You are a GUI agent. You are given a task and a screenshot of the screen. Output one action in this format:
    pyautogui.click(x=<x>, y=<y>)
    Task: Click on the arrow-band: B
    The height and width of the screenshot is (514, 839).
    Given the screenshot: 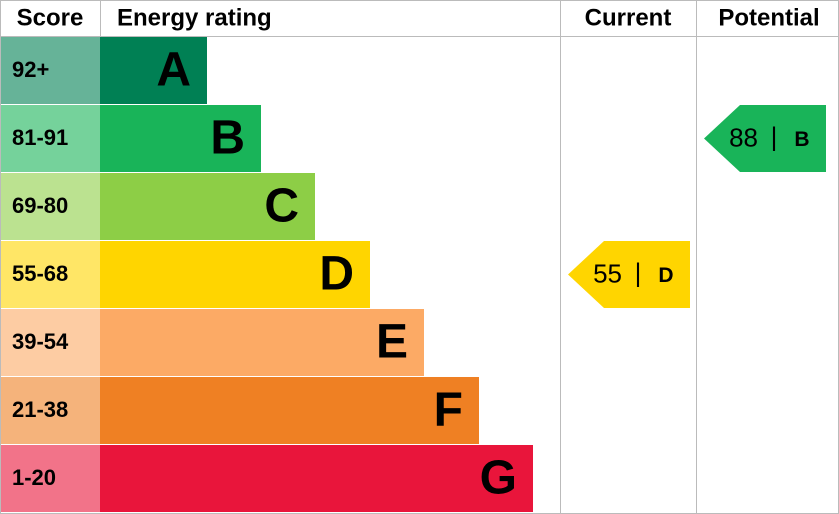 What is the action you would take?
    pyautogui.click(x=801, y=139)
    